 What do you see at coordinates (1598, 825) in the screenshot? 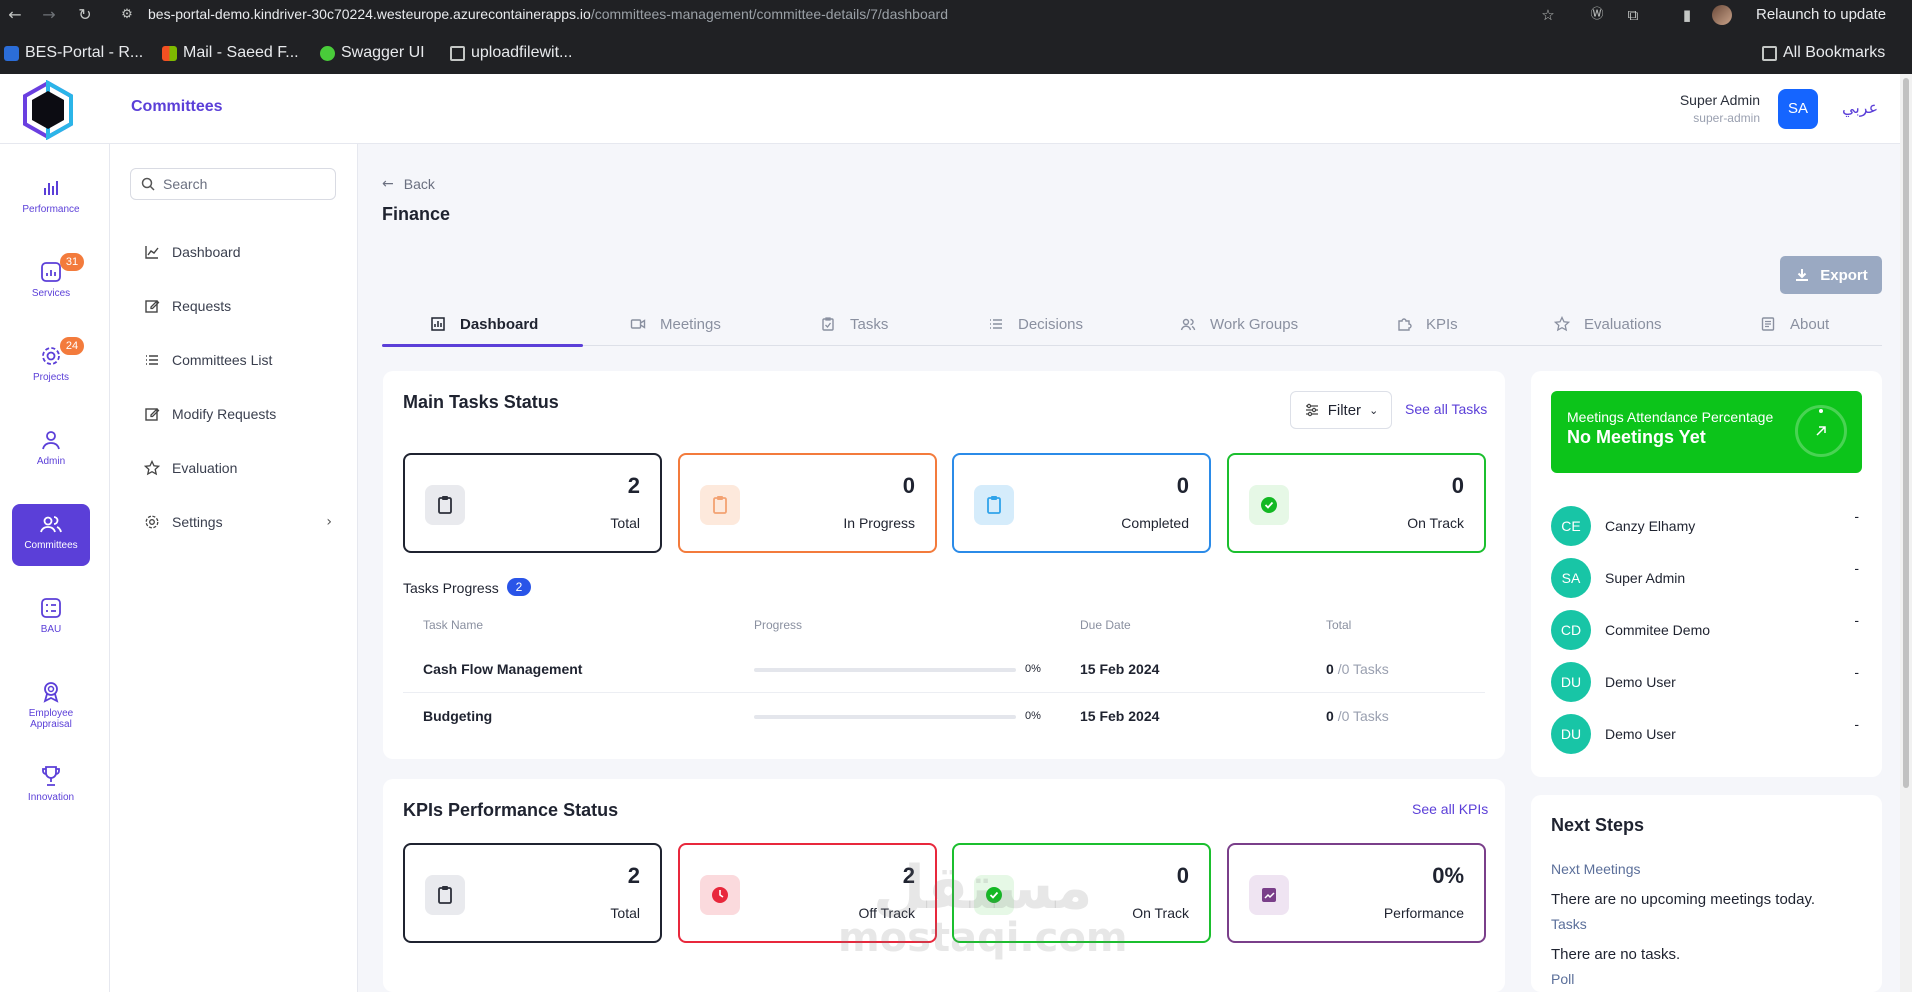
I see `next-steps-title: Next Steps` at bounding box center [1598, 825].